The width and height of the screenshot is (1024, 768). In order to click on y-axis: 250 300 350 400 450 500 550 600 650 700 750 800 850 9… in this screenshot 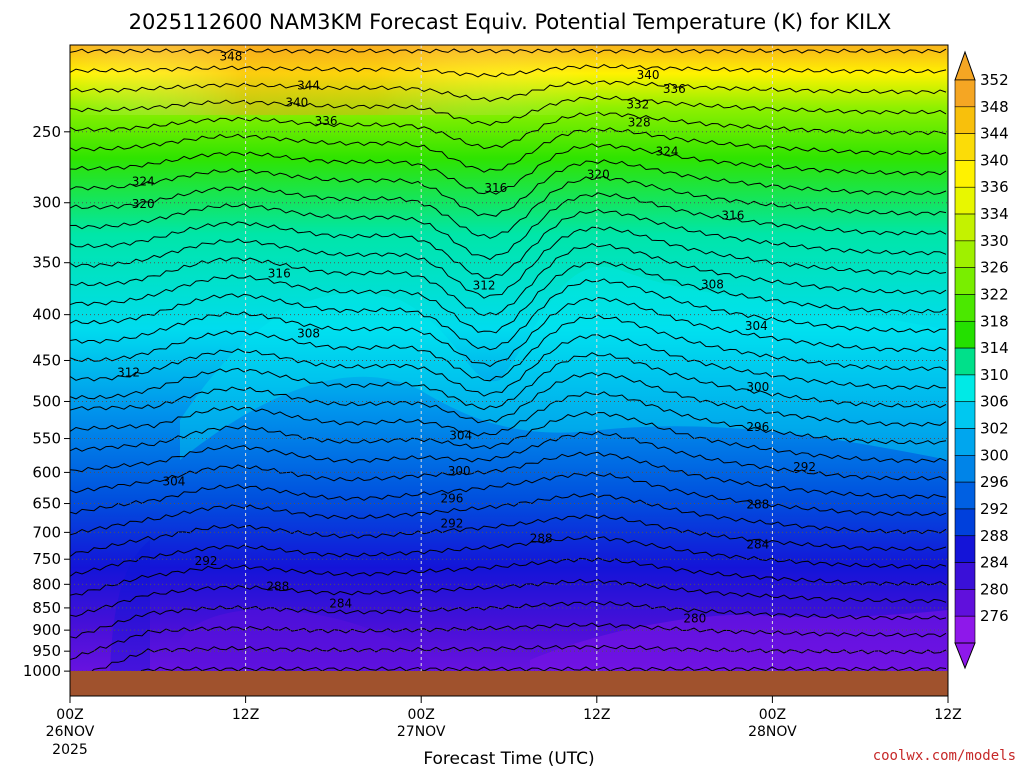, I will do `click(46, 401)`.